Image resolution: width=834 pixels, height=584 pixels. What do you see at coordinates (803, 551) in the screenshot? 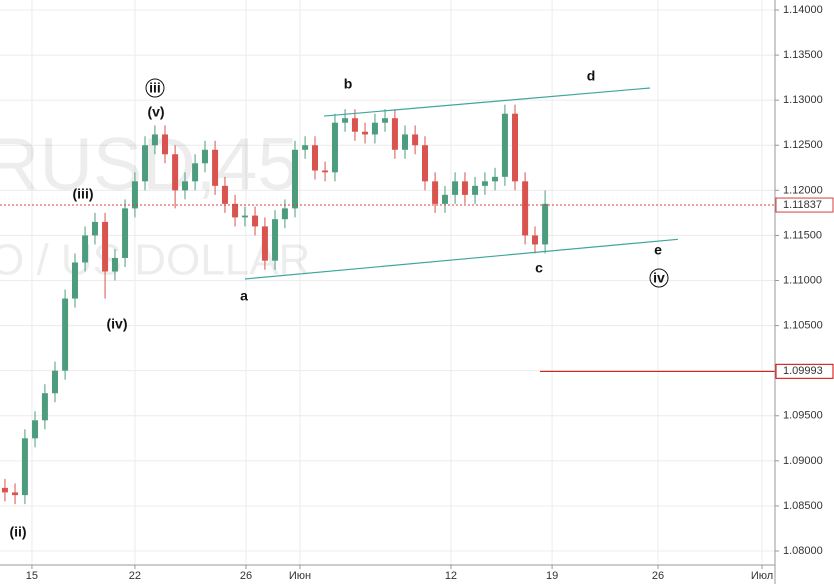
I see `y-tick-label: 1.08000` at bounding box center [803, 551].